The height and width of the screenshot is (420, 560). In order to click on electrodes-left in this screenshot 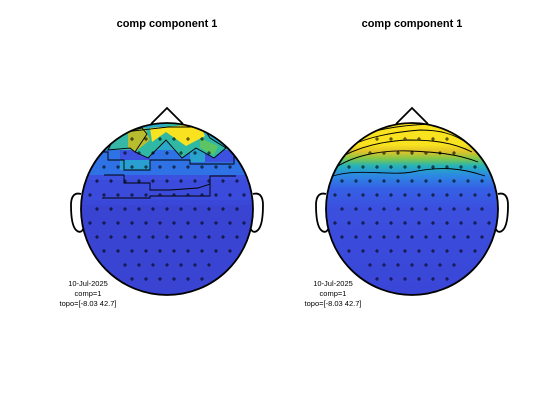, I will do `click(167, 209)`.